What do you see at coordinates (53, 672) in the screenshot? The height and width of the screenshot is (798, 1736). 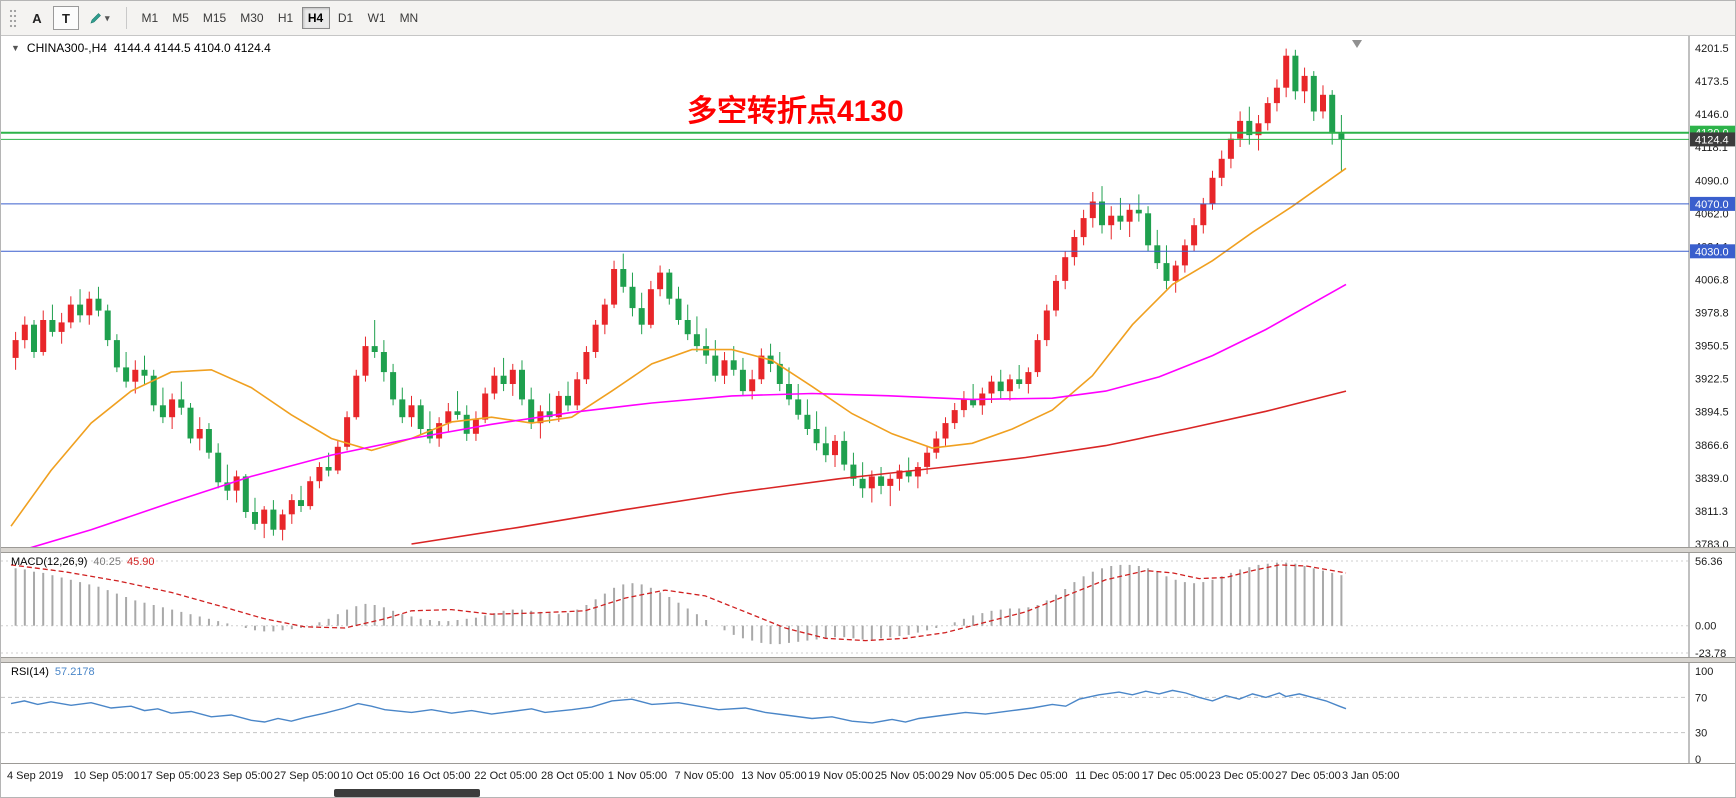 I see `rsi-label: RSI(14) 57.2178` at bounding box center [53, 672].